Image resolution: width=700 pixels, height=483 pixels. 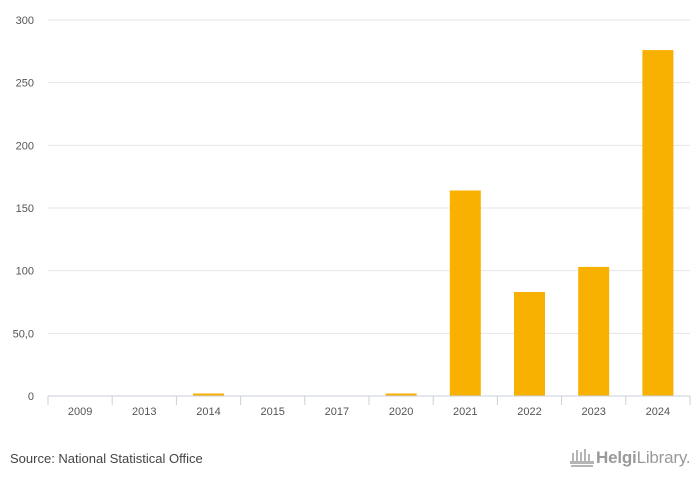 I want to click on helgi-library-logo-icon, so click(x=582, y=458).